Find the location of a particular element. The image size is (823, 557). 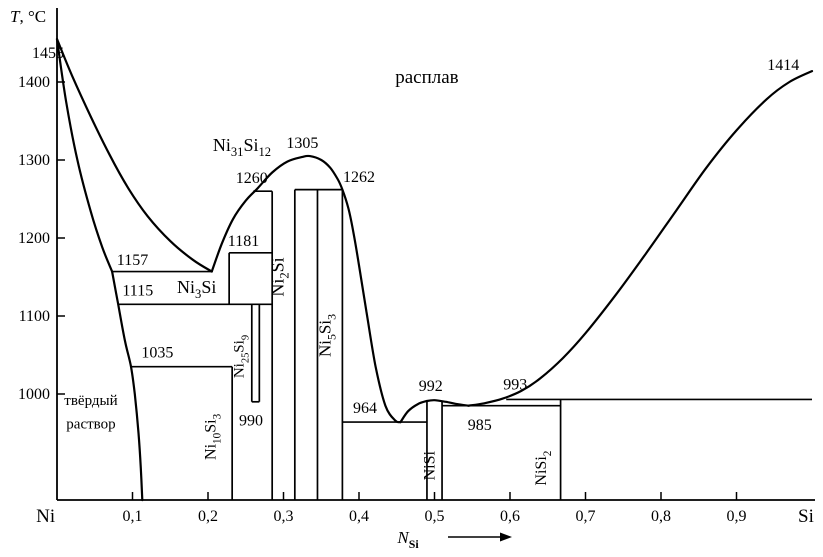

y-axis-title: T, °C is located at coordinates (28, 16).